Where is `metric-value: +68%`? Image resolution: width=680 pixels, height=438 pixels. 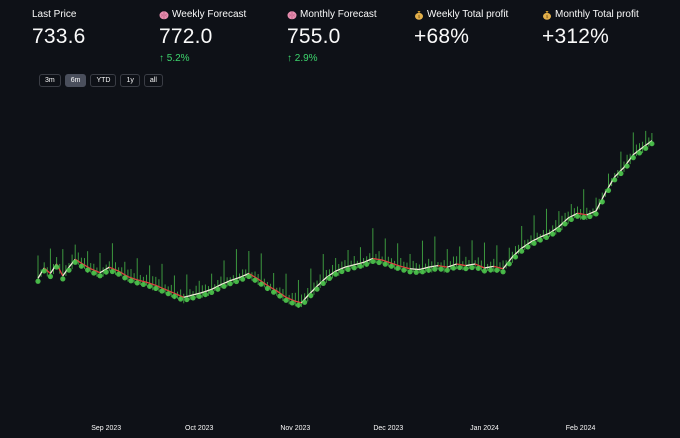 metric-value: +68% is located at coordinates (442, 36).